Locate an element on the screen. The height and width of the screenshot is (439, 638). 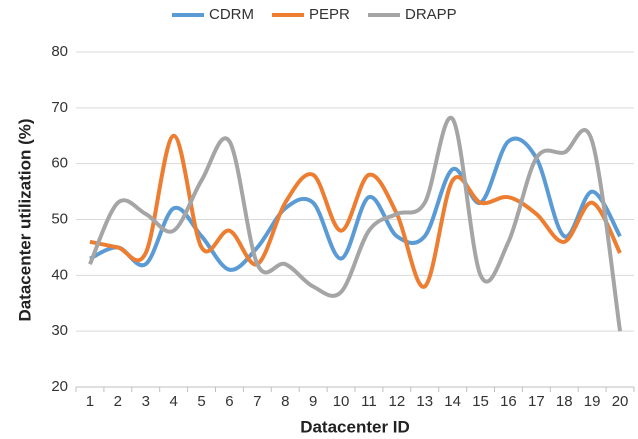
x-tick-label: 14 is located at coordinates (452, 401).